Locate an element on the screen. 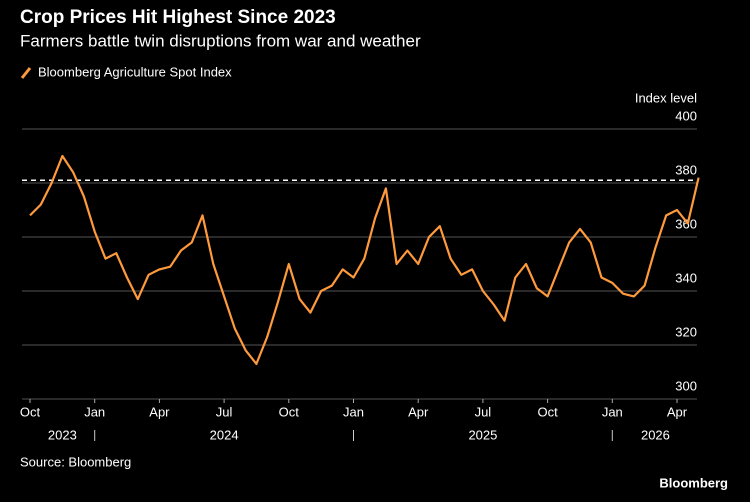 This screenshot has width=750, height=502. chart-title: Crop Prices Hit Highest Since 2023 is located at coordinates (178, 17).